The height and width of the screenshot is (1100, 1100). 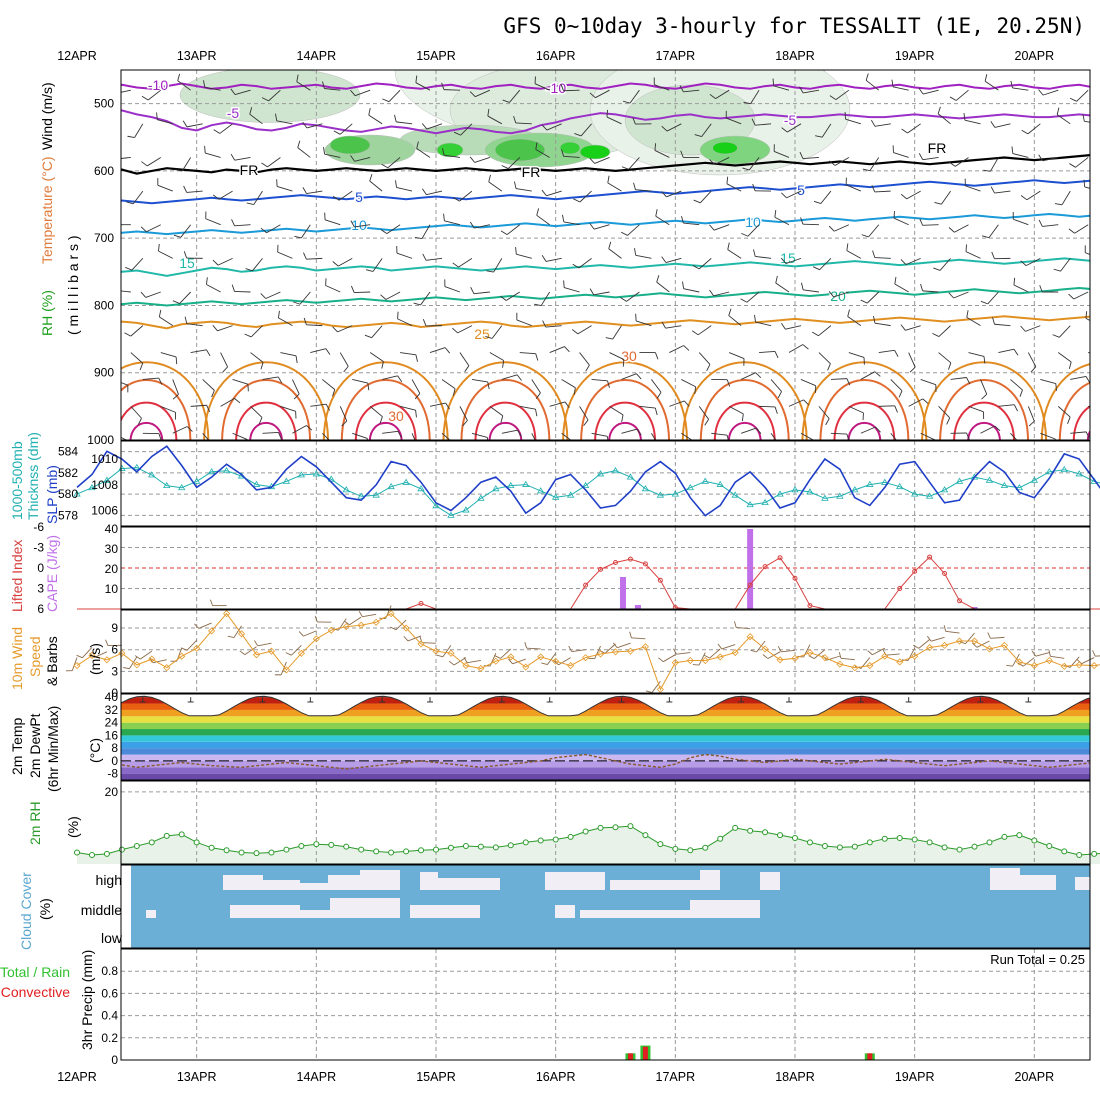 I want to click on precip-convective-bar, so click(x=630, y=1056).